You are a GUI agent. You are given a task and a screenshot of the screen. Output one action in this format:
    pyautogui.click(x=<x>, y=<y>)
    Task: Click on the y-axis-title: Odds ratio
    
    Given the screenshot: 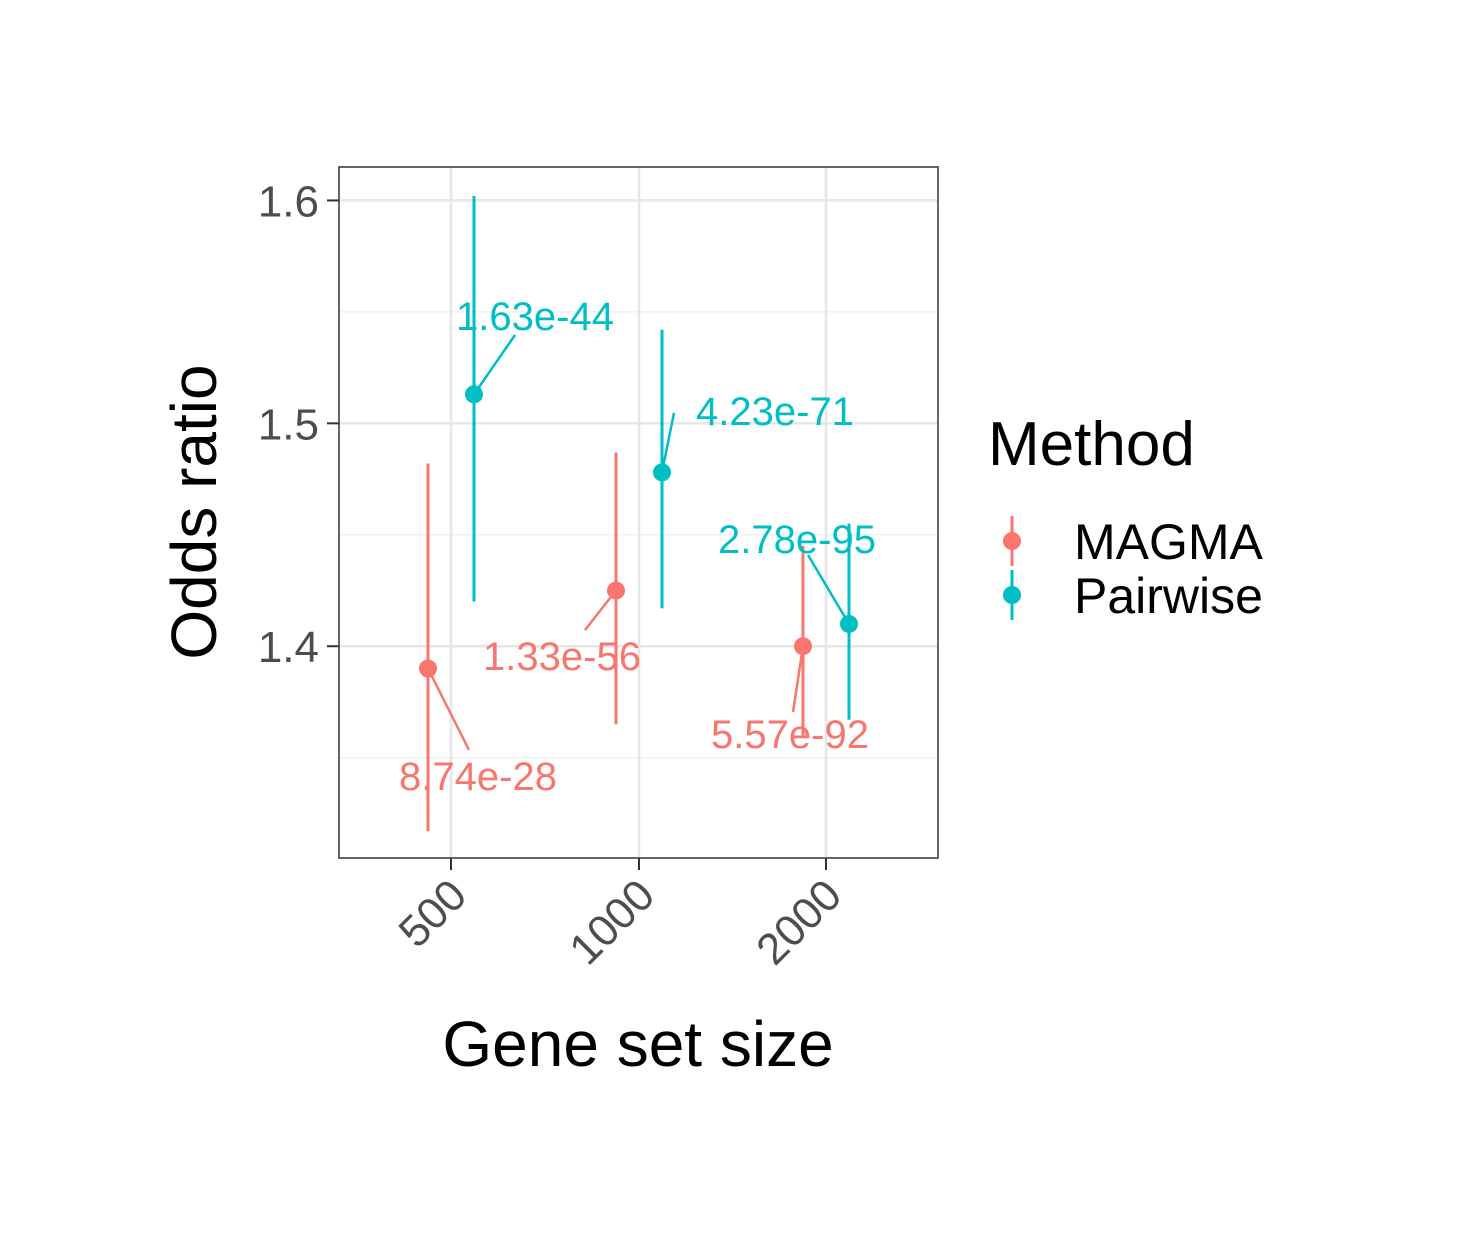 What is the action you would take?
    pyautogui.click(x=194, y=511)
    